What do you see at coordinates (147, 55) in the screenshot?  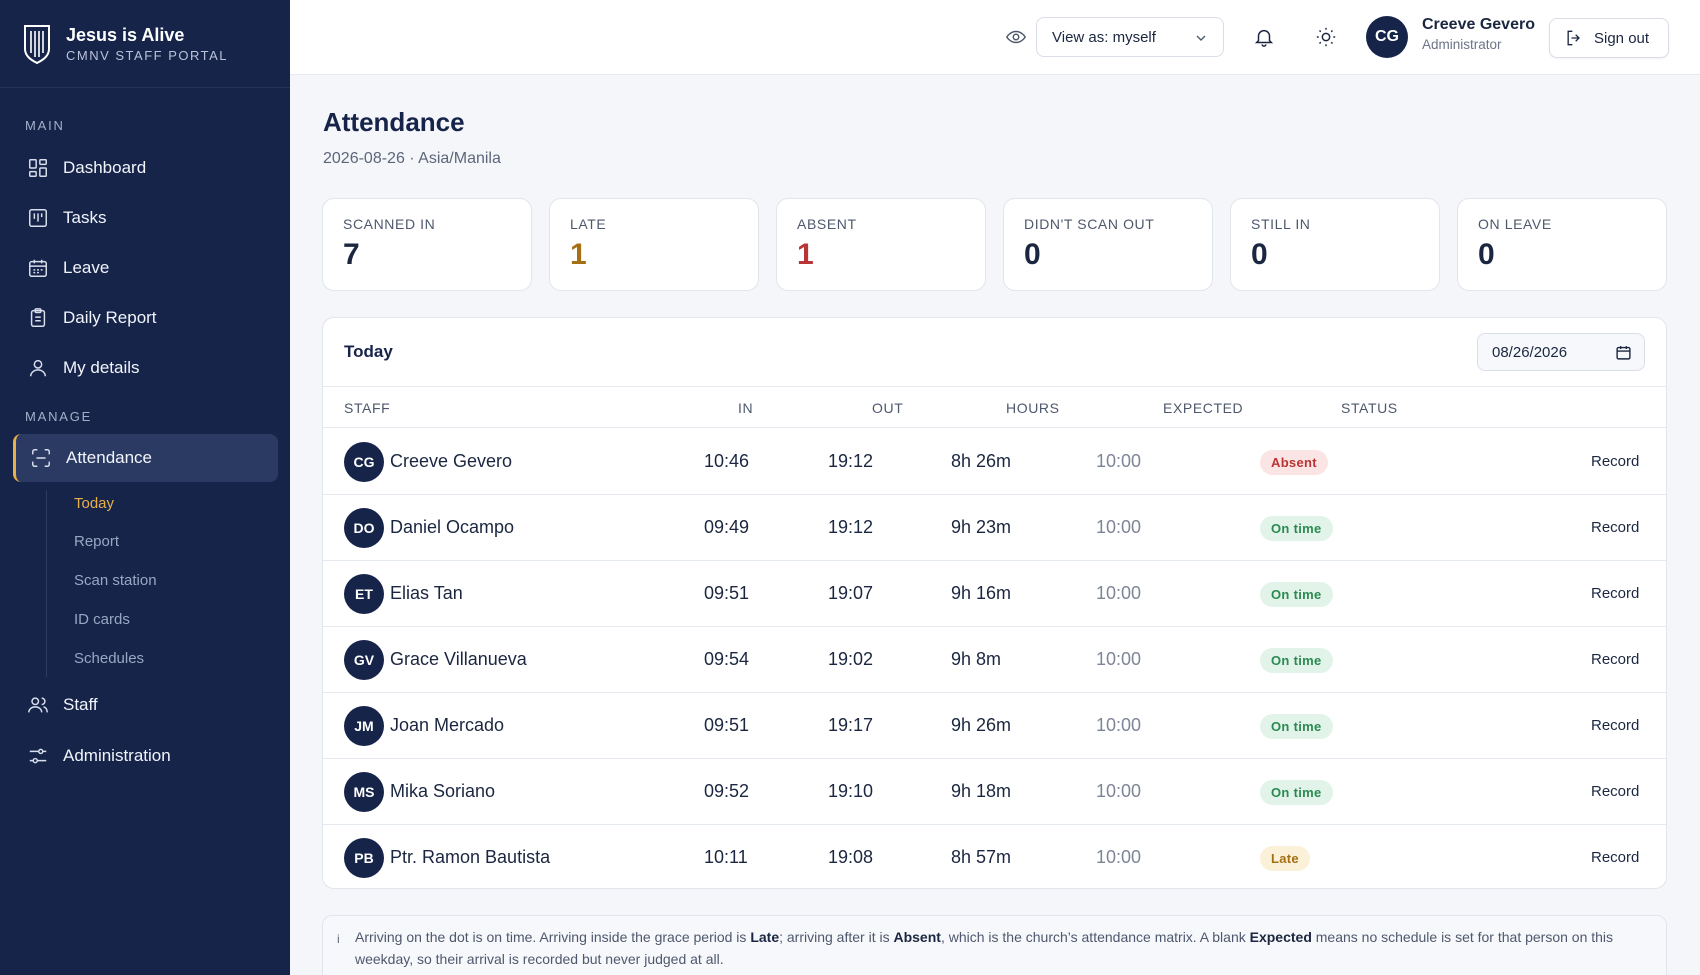 I see `brand-subtitle: CMNV STAFF PORTAL` at bounding box center [147, 55].